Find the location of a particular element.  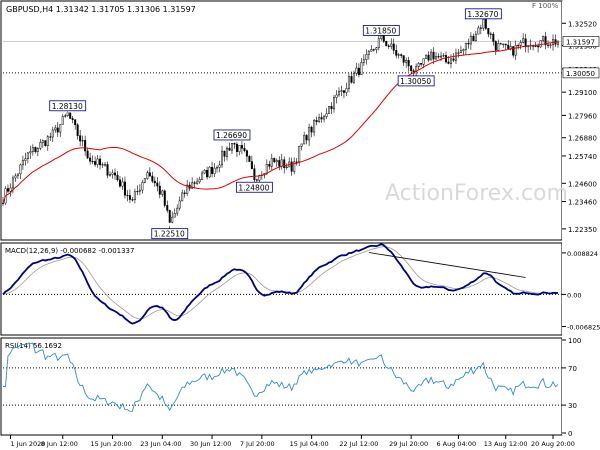

price-tick-label: 1.22350 is located at coordinates (582, 230).